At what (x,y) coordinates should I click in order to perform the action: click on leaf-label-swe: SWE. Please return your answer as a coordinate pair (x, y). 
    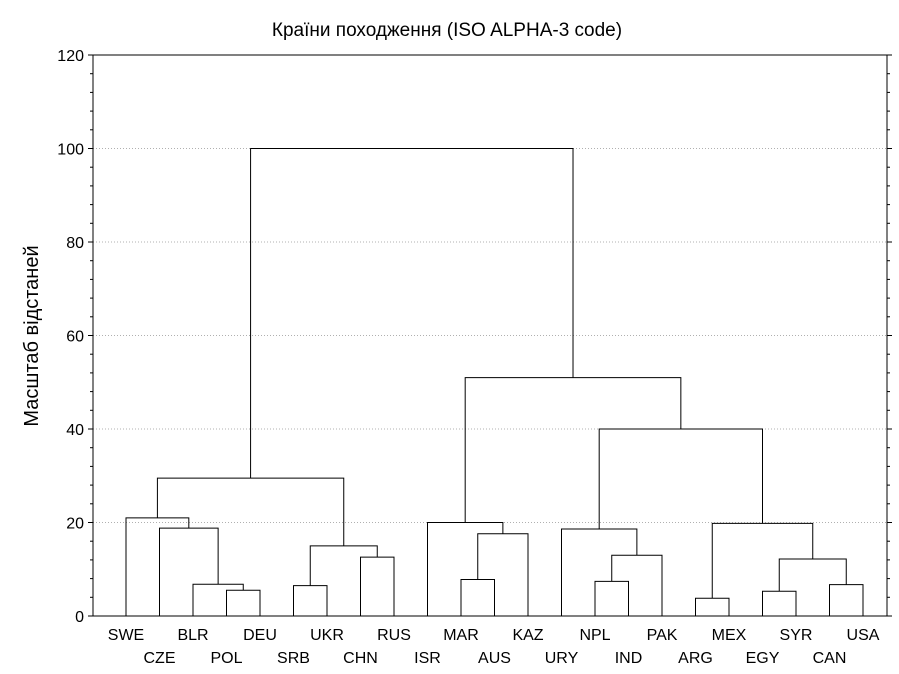
    Looking at the image, I should click on (126, 635).